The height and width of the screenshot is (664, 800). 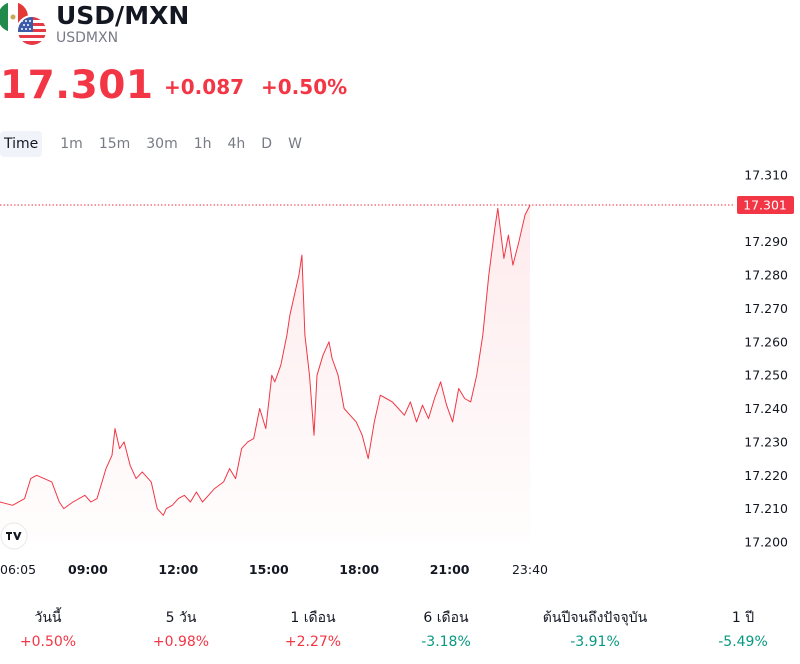 I want to click on y-tick-label: 17.220, so click(x=766, y=475).